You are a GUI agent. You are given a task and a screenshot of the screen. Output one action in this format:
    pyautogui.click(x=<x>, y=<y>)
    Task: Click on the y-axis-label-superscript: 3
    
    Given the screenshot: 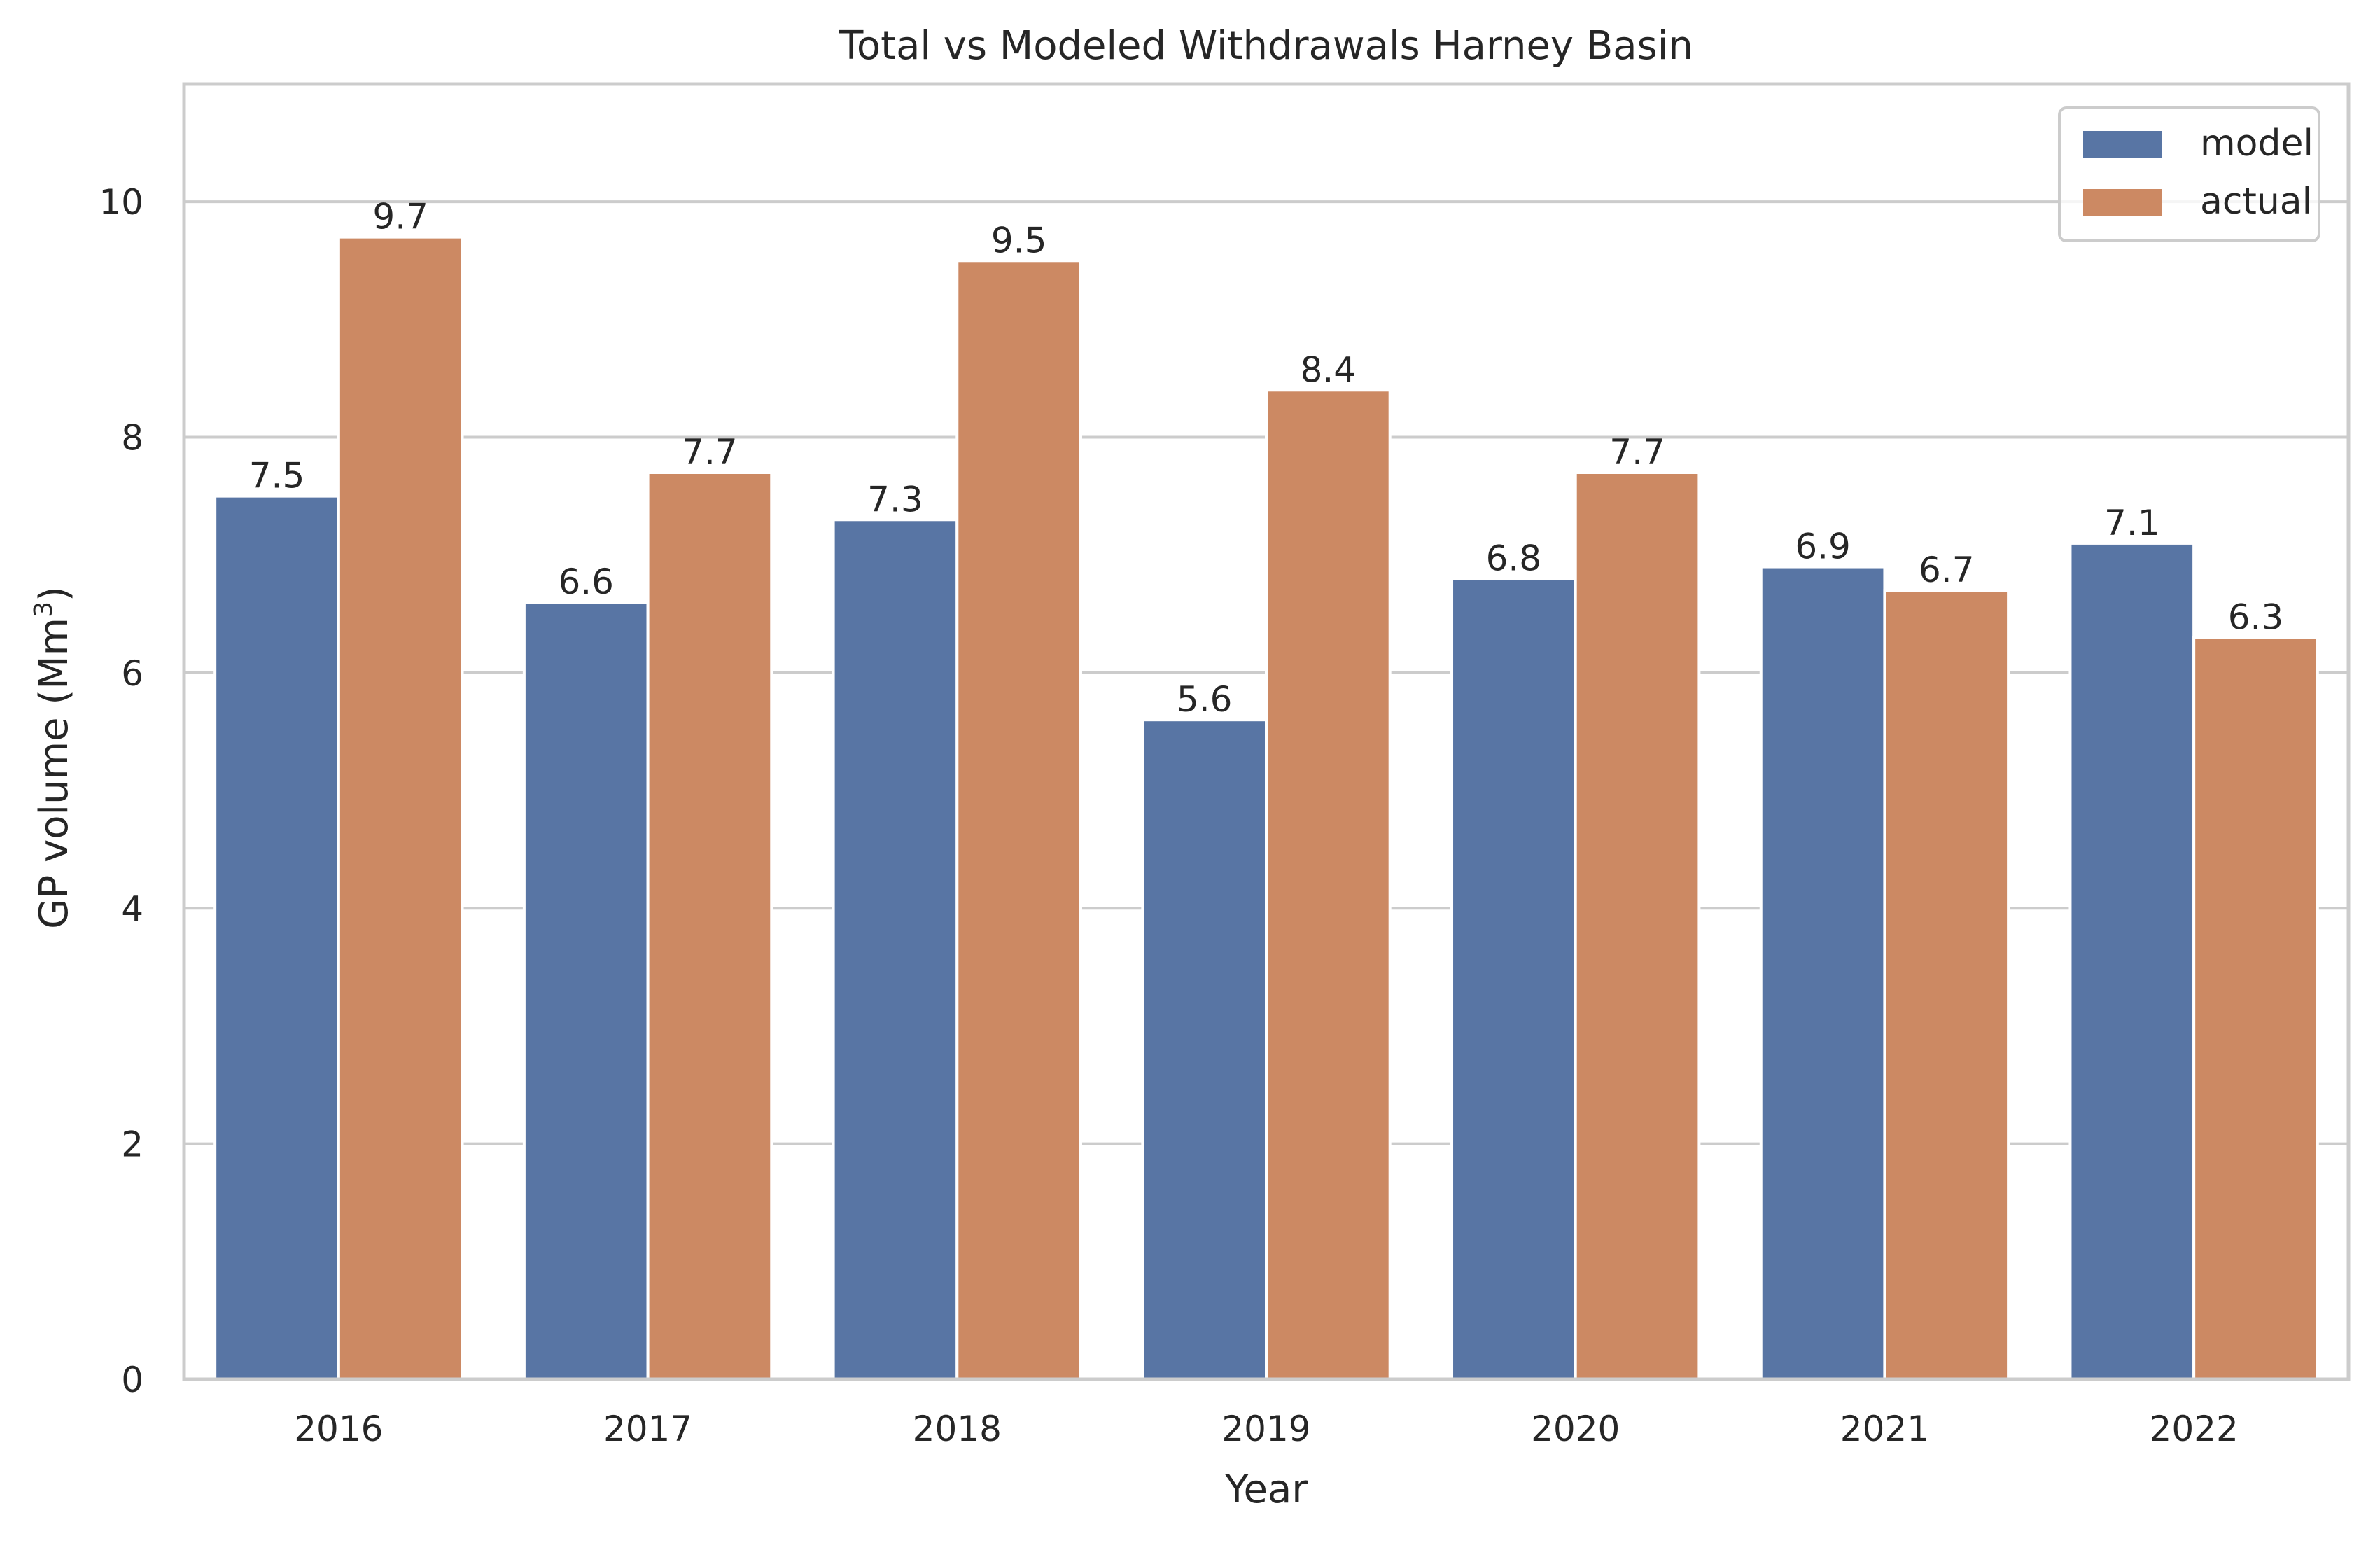 What is the action you would take?
    pyautogui.click(x=43, y=609)
    